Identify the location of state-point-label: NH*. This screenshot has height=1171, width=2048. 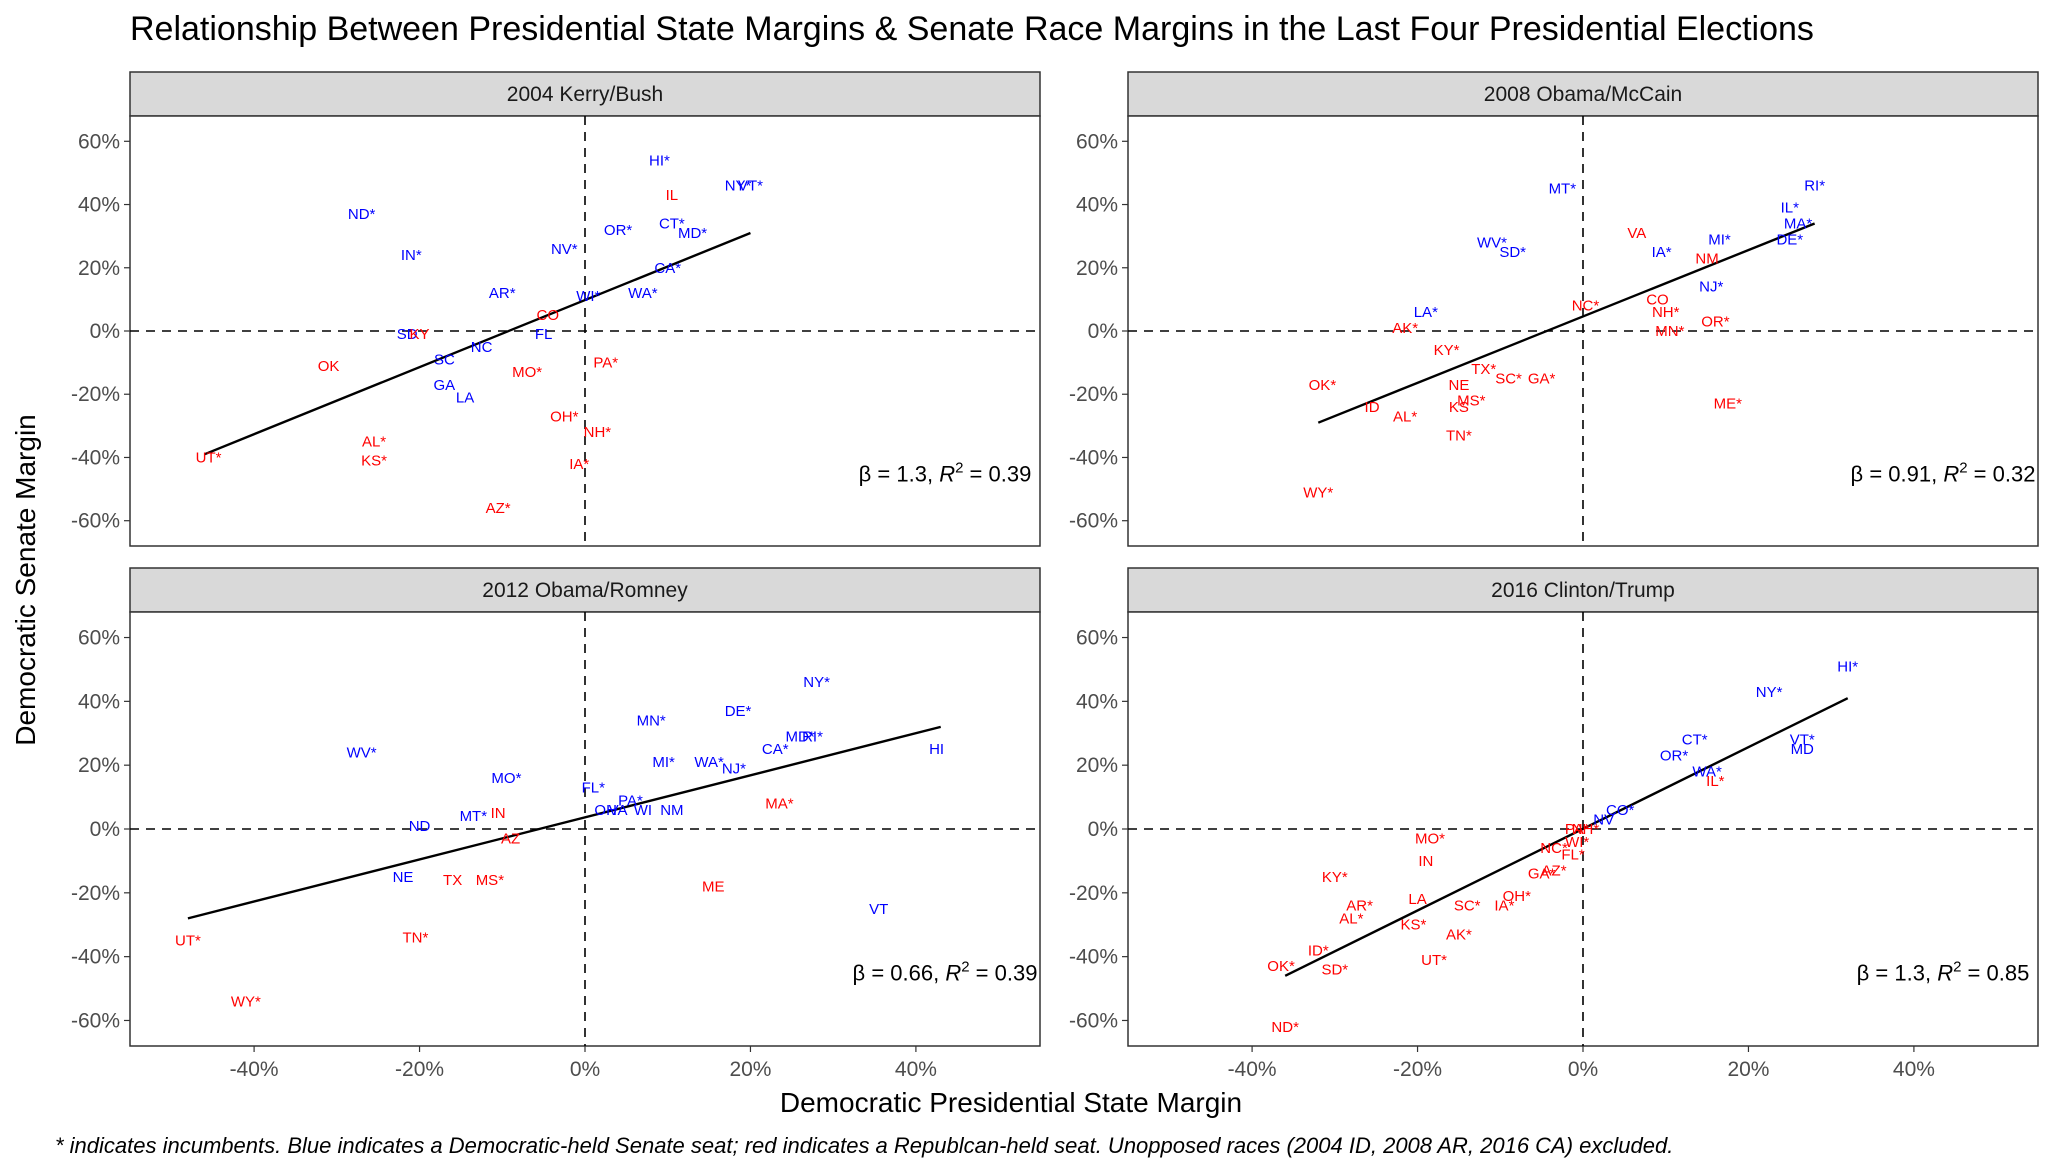
(598, 432).